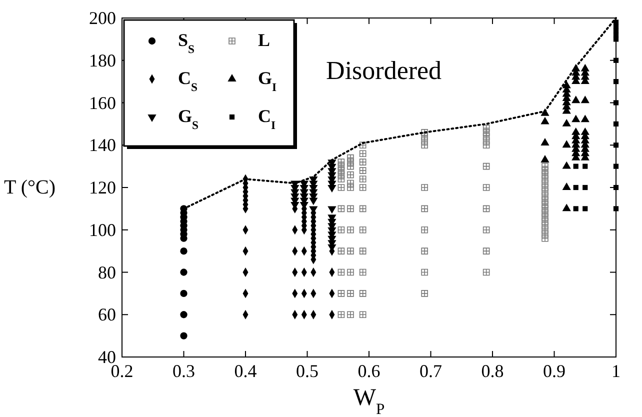  Describe the element at coordinates (102, 18) in the screenshot. I see `y-tick-label: 200` at that location.